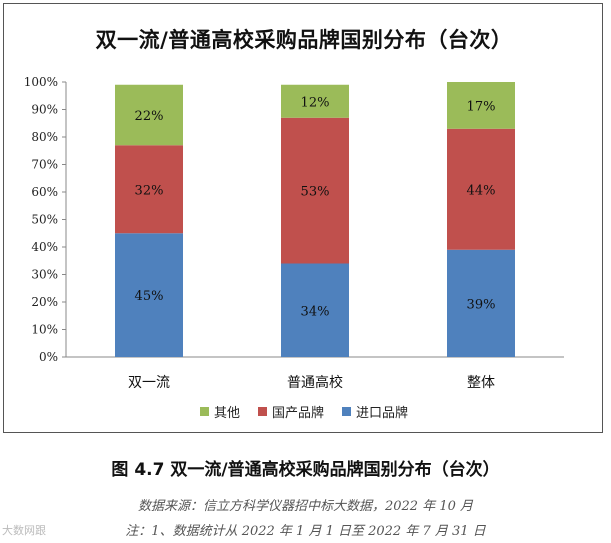  What do you see at coordinates (382, 413) in the screenshot?
I see `legend-label: 进口品牌` at bounding box center [382, 413].